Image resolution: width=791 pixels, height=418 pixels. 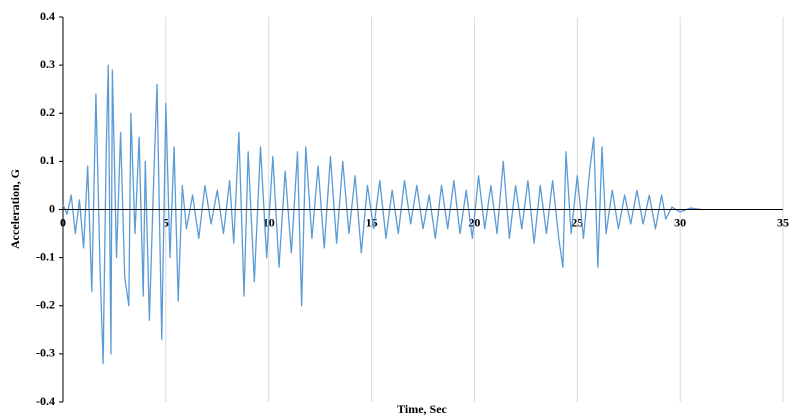 I want to click on x-axis-title: Time, Sec, so click(x=422, y=409).